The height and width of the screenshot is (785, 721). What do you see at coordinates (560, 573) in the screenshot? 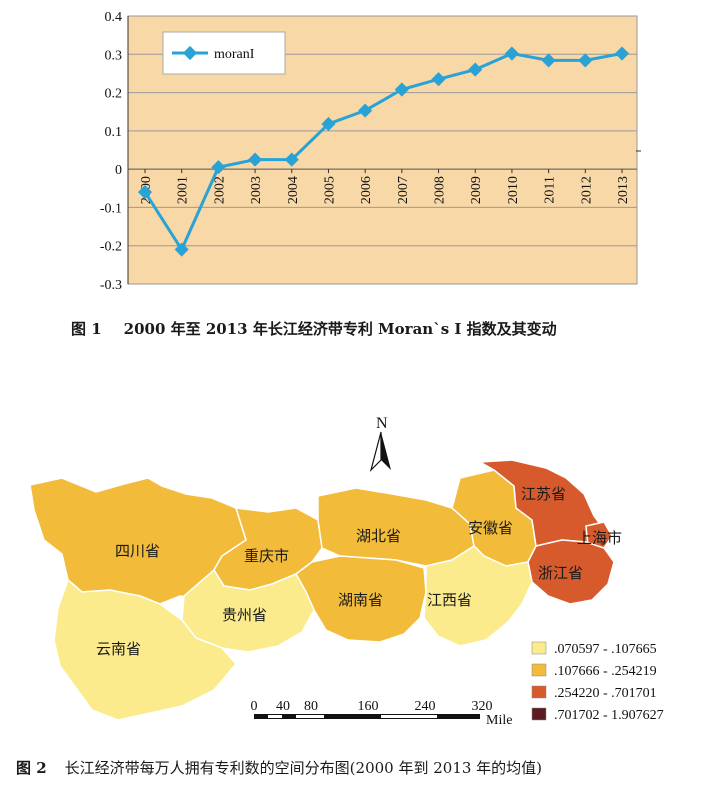
I see `province-label: 浙江省` at bounding box center [560, 573].